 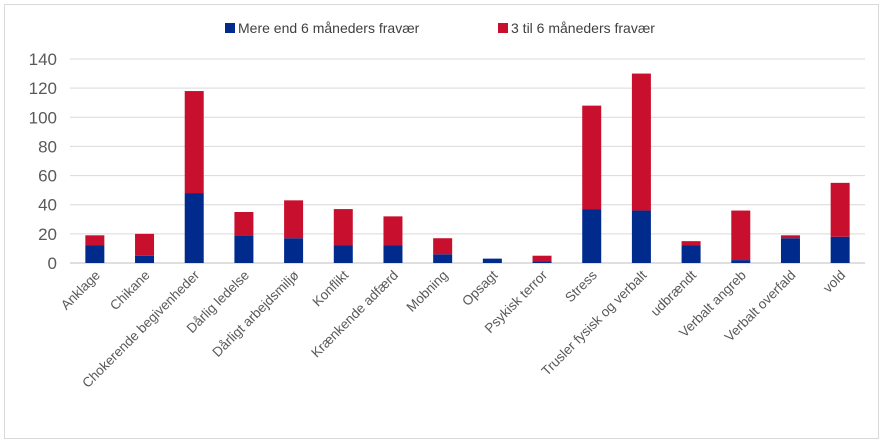 I want to click on legend-label: Mere end 6 måneders fravær, so click(x=329, y=28).